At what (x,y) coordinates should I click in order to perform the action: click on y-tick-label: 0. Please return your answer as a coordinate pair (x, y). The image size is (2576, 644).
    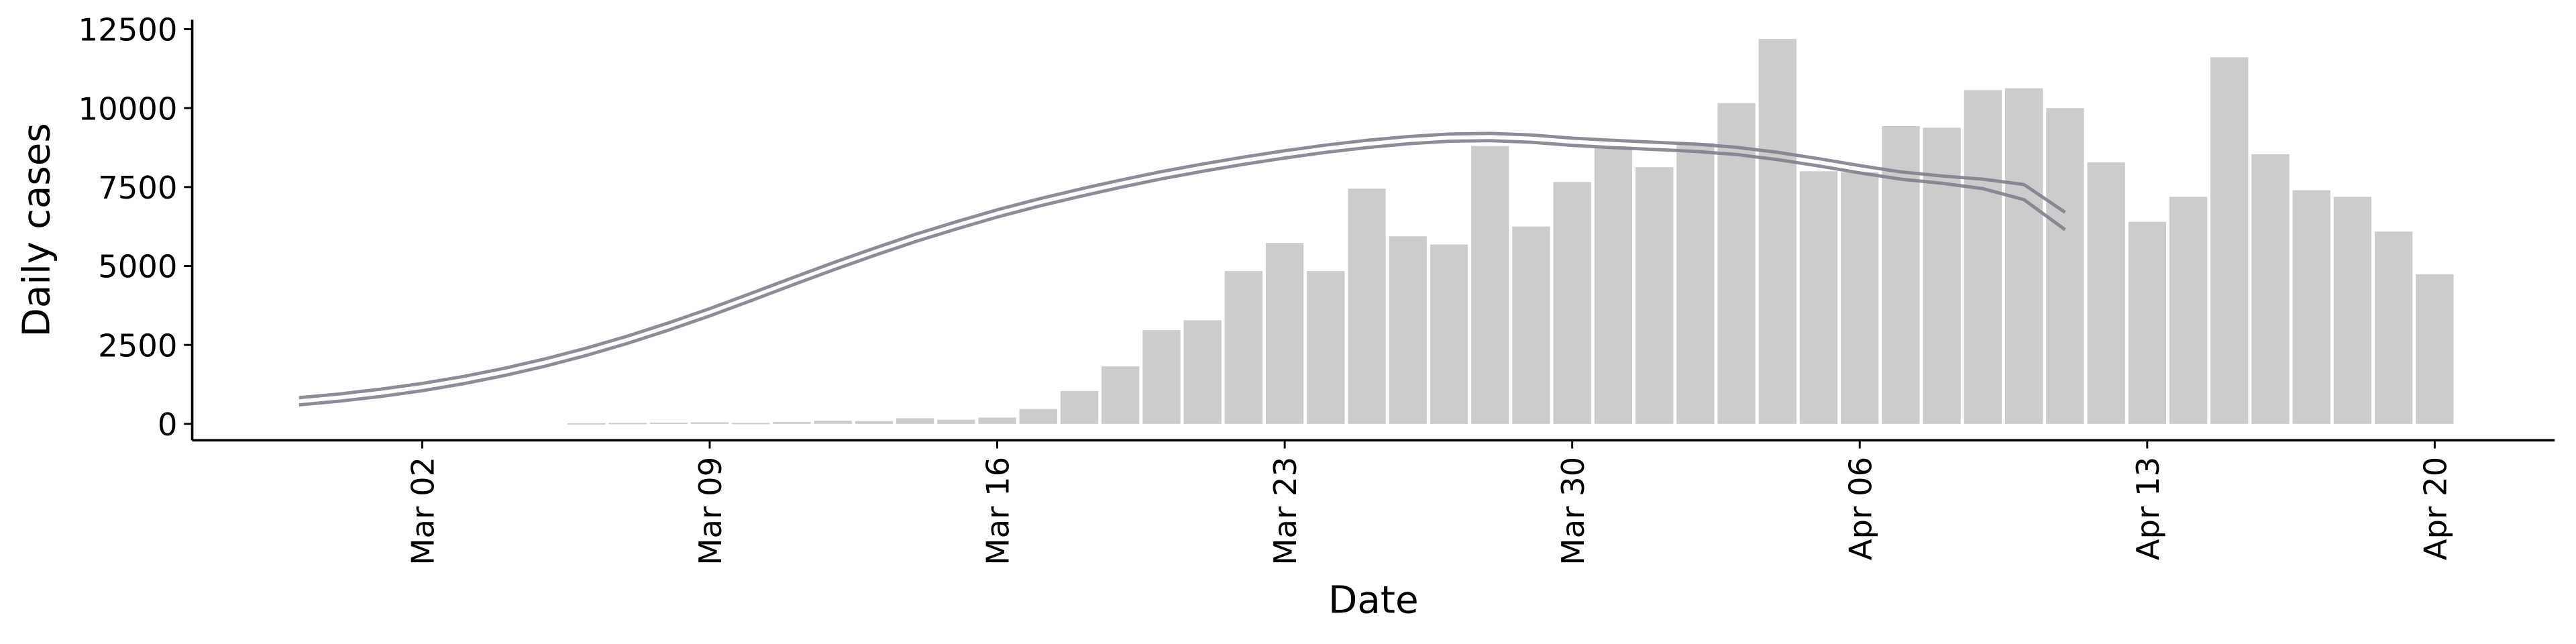
    Looking at the image, I should click on (168, 425).